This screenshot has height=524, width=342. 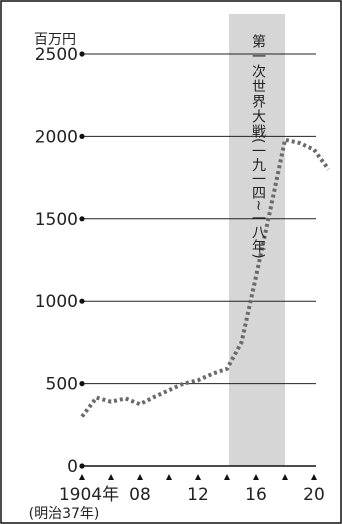 What do you see at coordinates (82, 136) in the screenshot?
I see `y-tick-dot-2000` at bounding box center [82, 136].